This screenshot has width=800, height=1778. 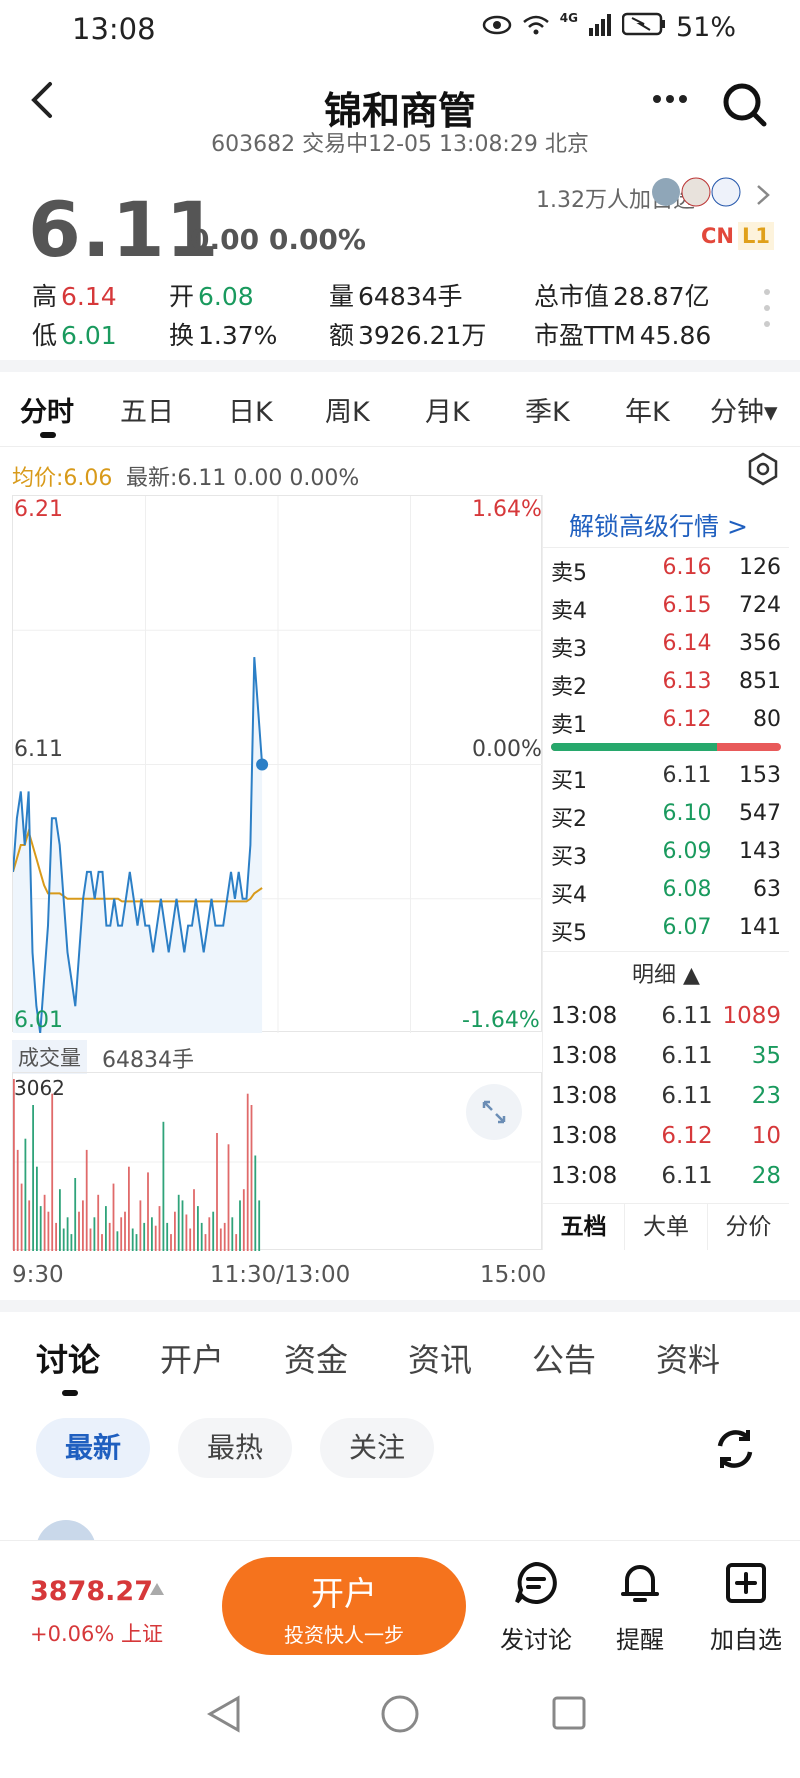 I want to click on amount-stat: 额 3926.21万, so click(x=408, y=335).